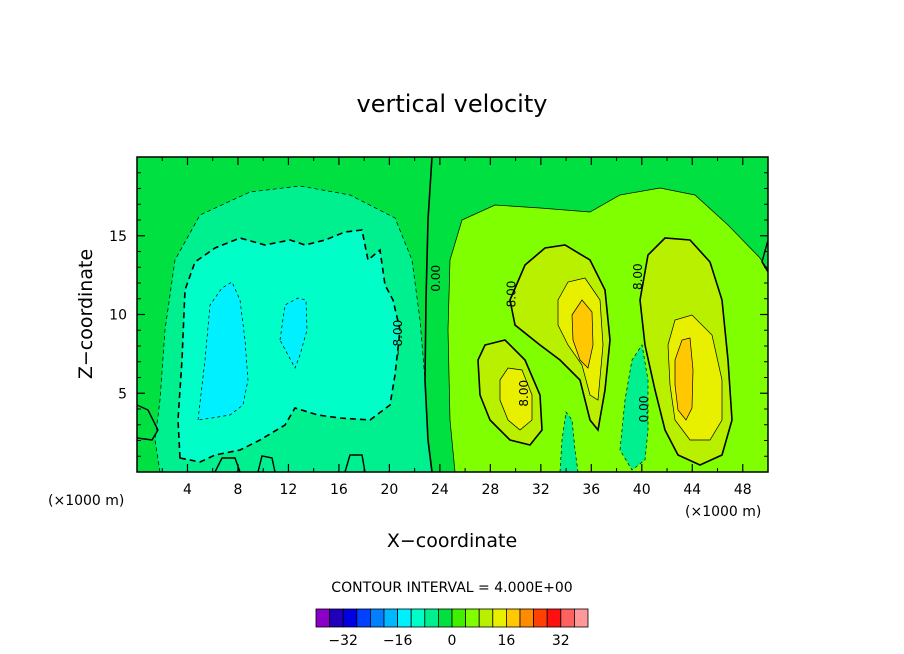 The height and width of the screenshot is (654, 904). I want to click on colorbar-tick-label: −32, so click(343, 641).